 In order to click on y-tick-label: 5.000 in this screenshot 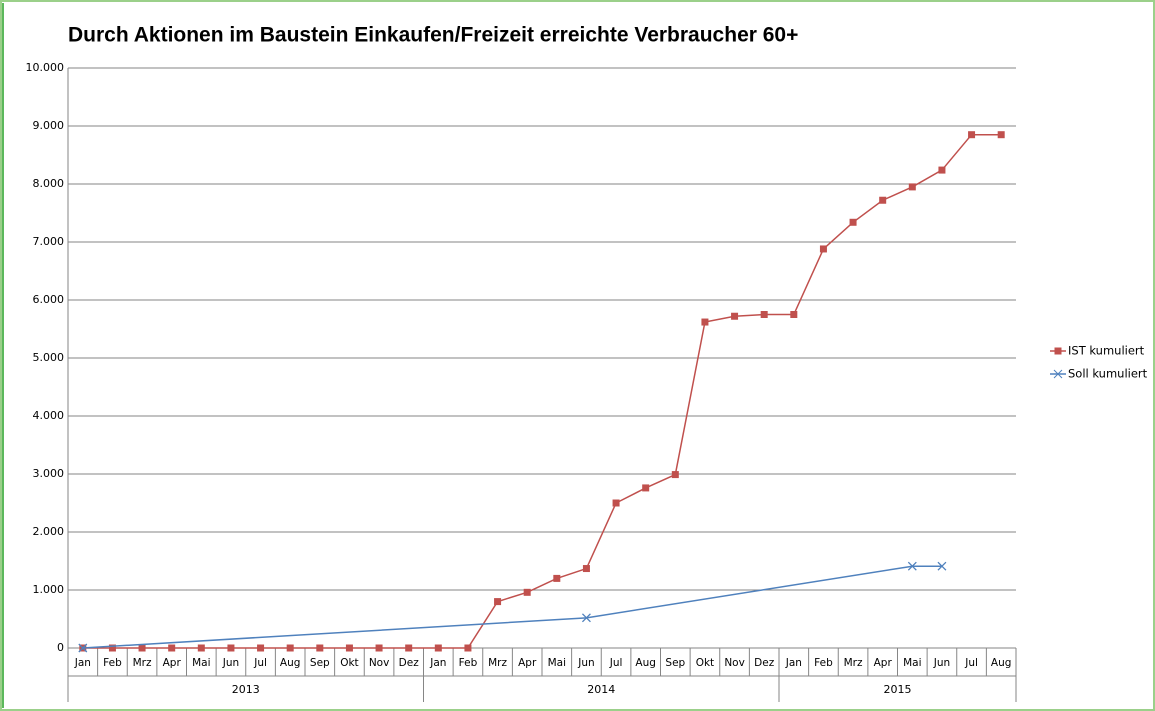, I will do `click(49, 357)`.